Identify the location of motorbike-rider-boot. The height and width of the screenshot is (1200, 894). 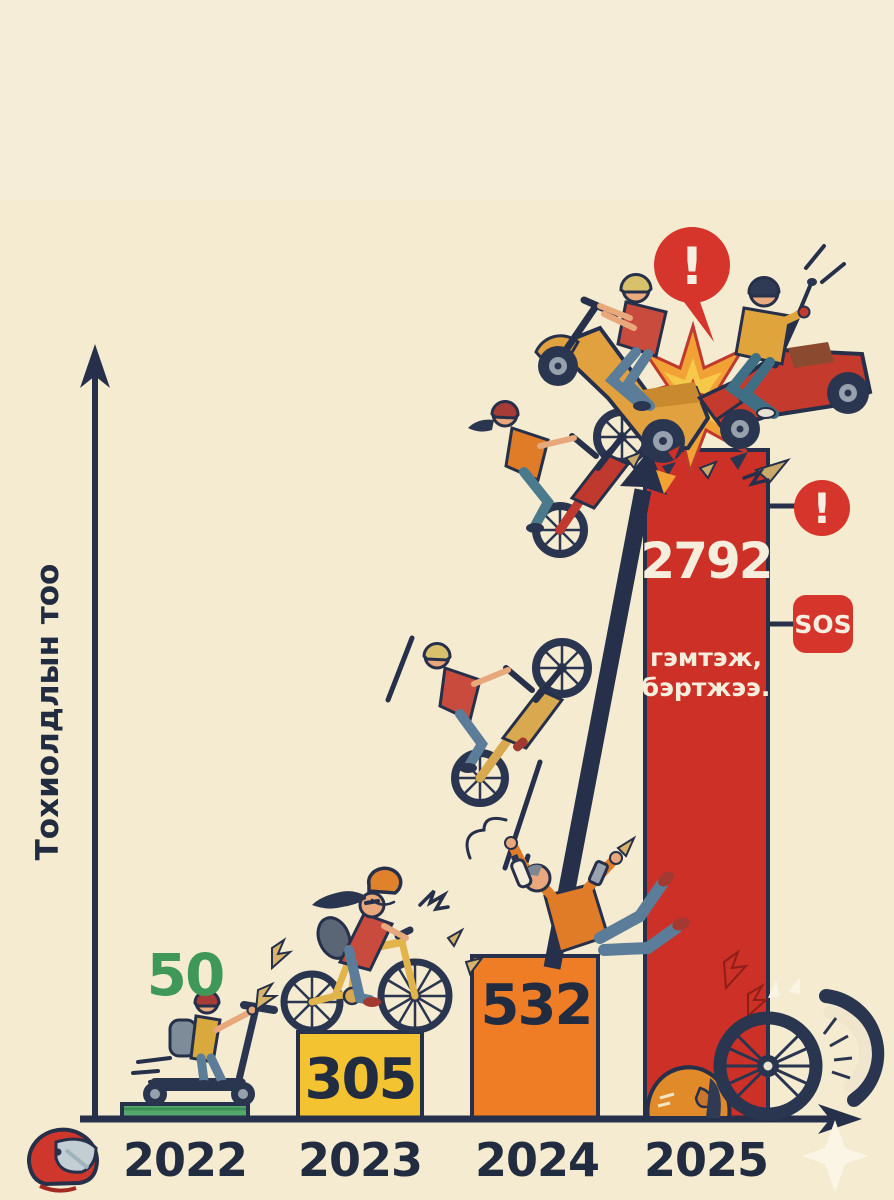
(535, 528).